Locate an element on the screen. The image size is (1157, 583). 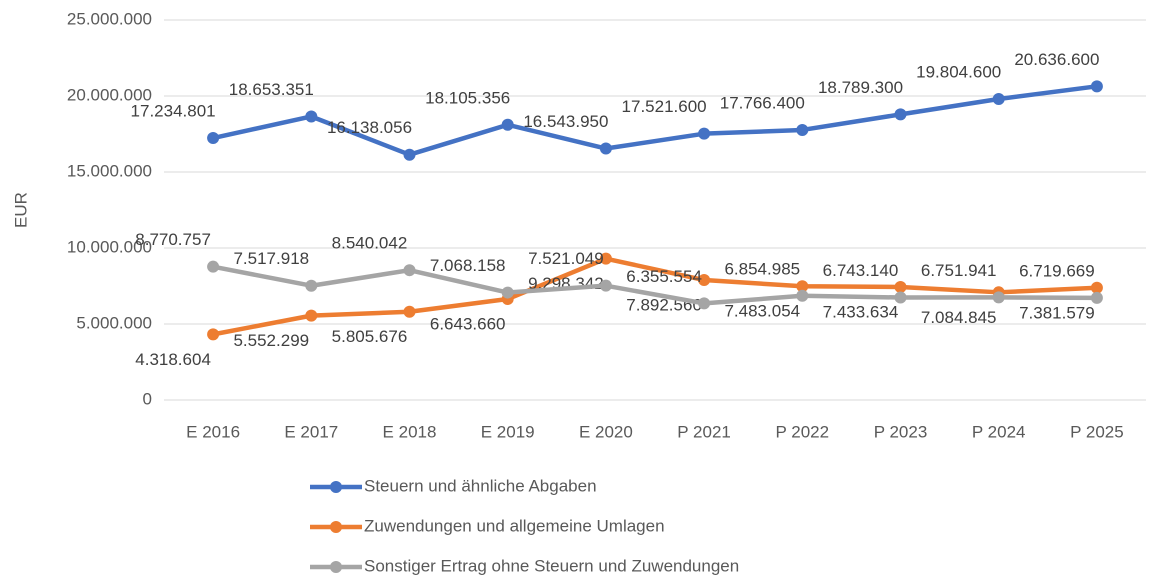
data-label: 17.766.400 is located at coordinates (762, 102).